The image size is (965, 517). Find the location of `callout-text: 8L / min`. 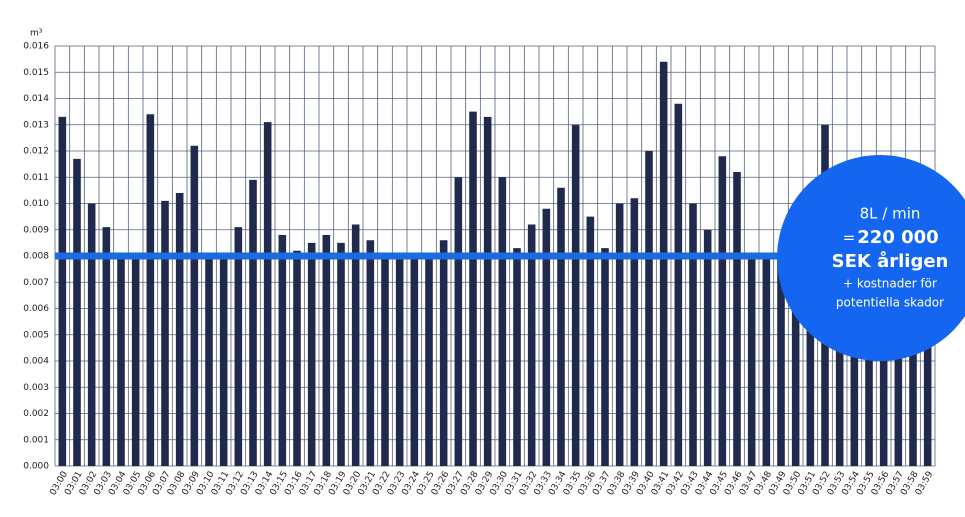

callout-text: 8L / min is located at coordinates (890, 214).